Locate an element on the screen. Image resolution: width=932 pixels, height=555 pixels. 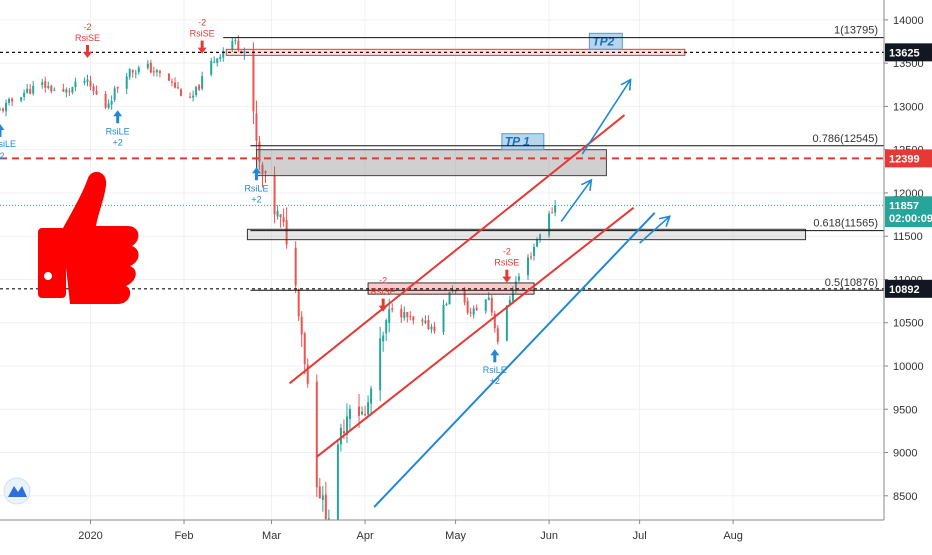
tradingview-logo-icon is located at coordinates (17, 491).